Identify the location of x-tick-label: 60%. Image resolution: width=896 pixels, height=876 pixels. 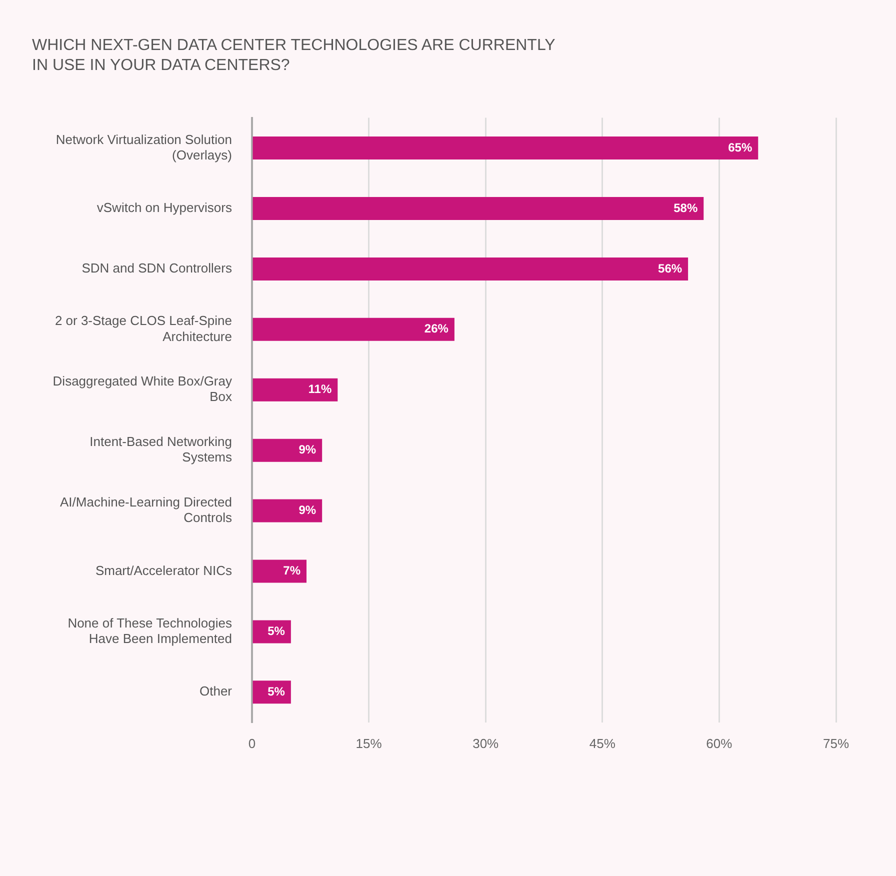
(719, 743).